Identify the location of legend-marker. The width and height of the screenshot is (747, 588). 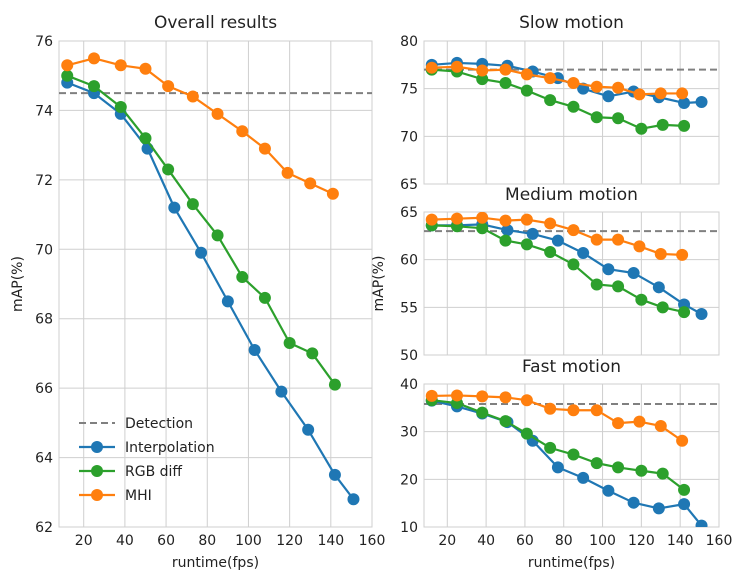
(97, 447).